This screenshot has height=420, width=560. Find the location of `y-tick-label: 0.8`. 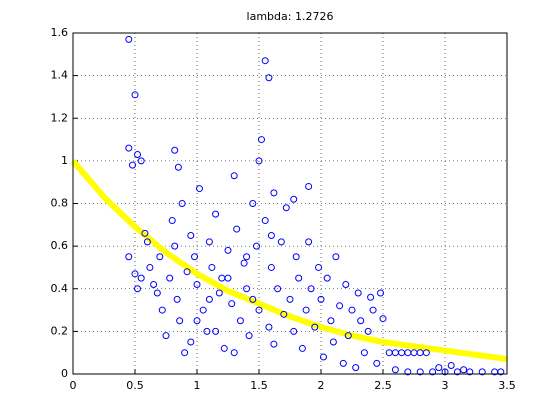

y-tick-label: 0.8 is located at coordinates (60, 203).